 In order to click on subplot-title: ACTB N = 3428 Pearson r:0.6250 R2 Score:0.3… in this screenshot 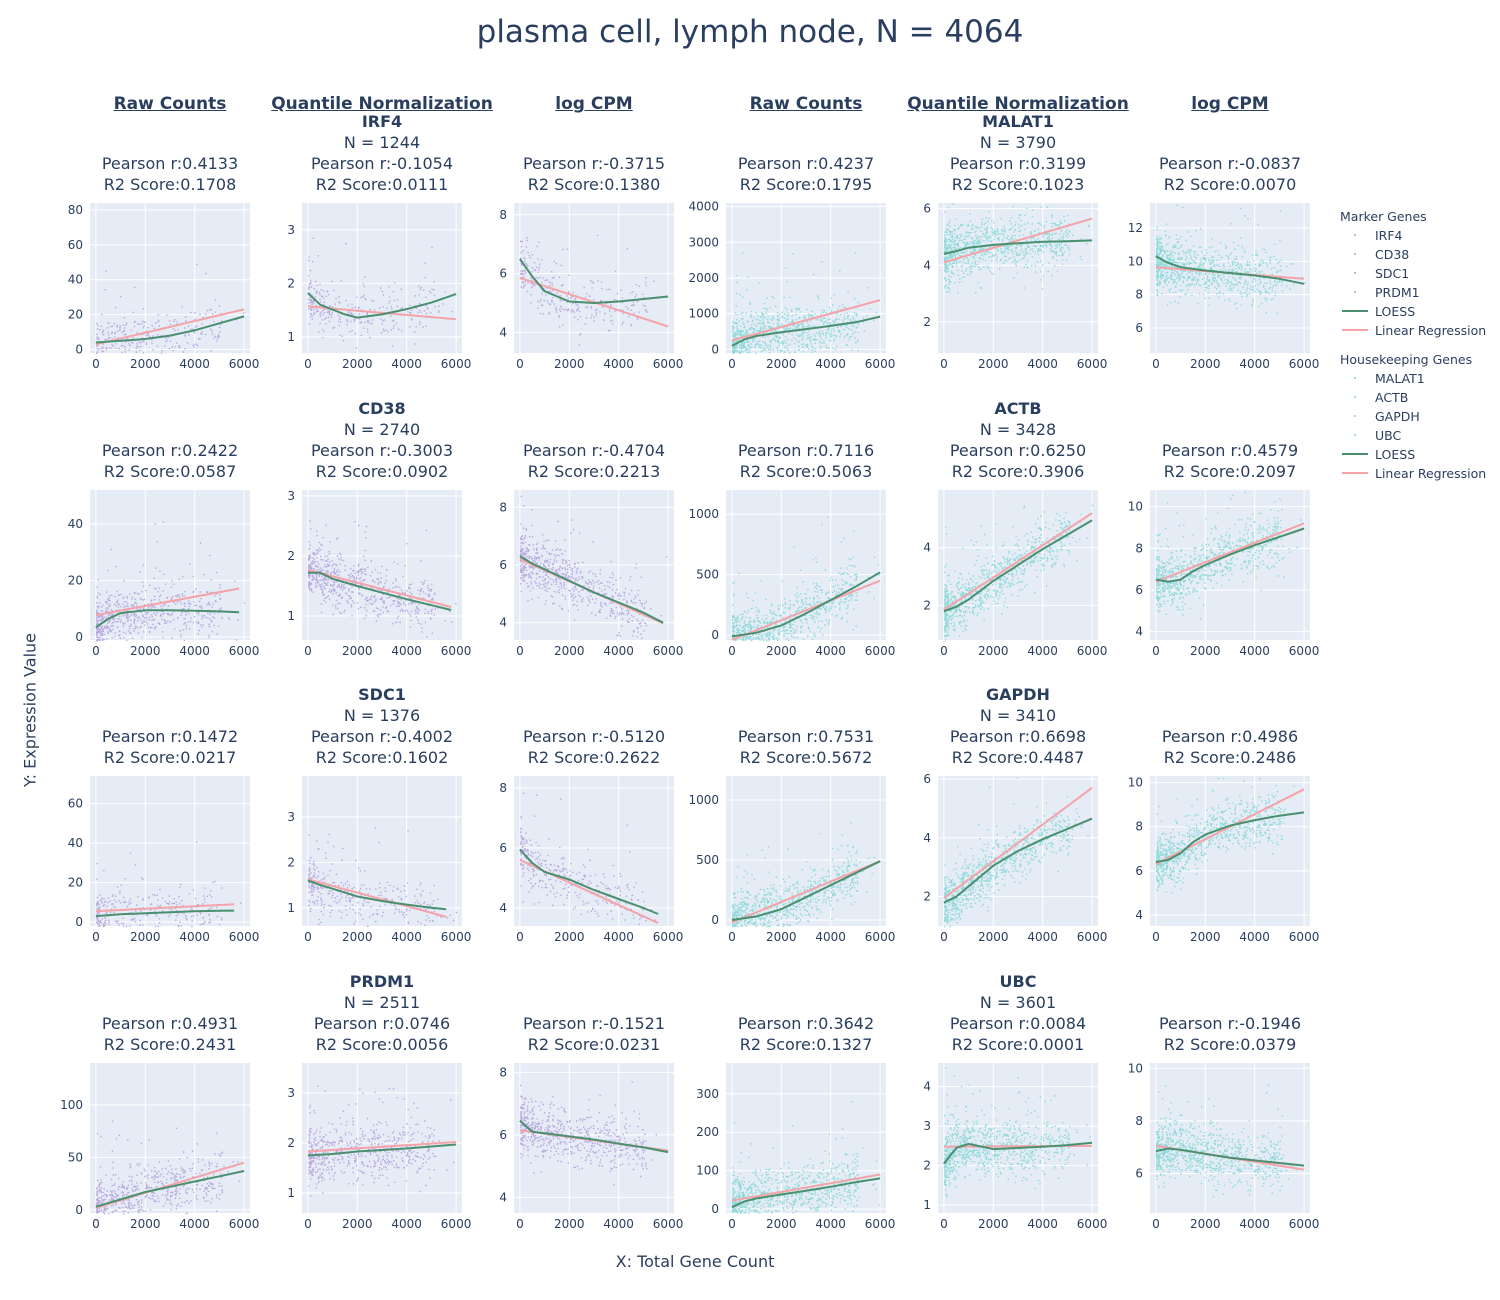, I will do `click(1018, 440)`.